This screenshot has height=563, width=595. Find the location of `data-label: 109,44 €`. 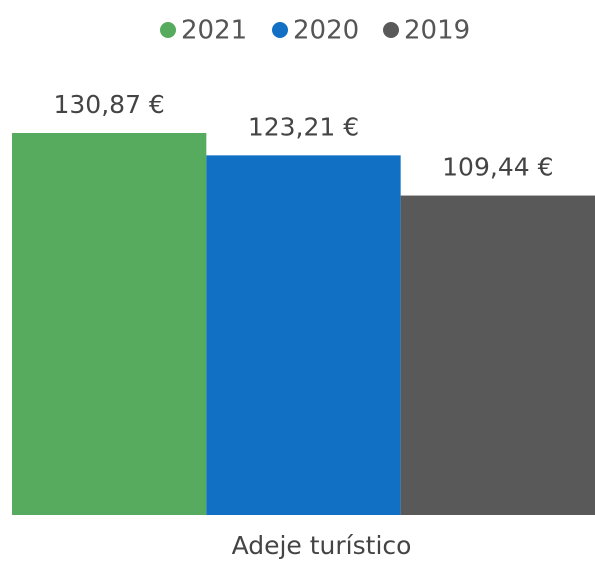

data-label: 109,44 € is located at coordinates (497, 167).